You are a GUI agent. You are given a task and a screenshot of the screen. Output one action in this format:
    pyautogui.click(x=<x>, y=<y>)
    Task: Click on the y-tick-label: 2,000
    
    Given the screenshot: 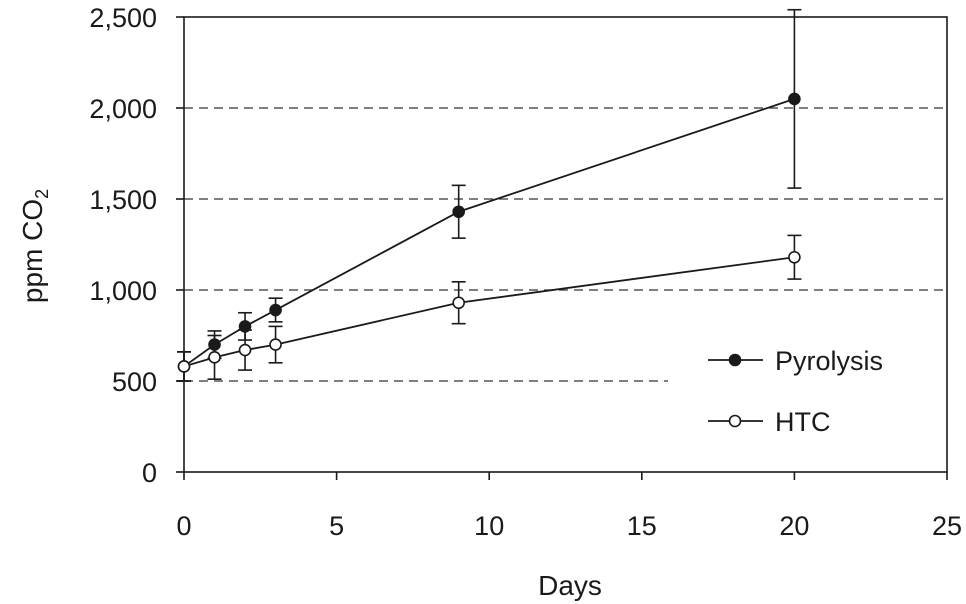 What is the action you would take?
    pyautogui.click(x=123, y=109)
    